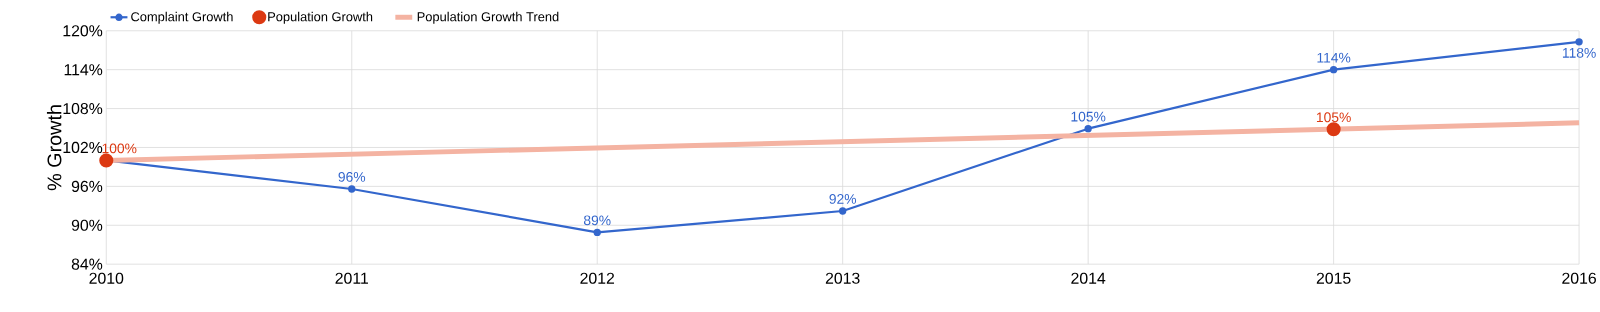 The width and height of the screenshot is (1600, 312). Describe the element at coordinates (842, 278) in the screenshot. I see `x-tick-label: 2013` at that location.